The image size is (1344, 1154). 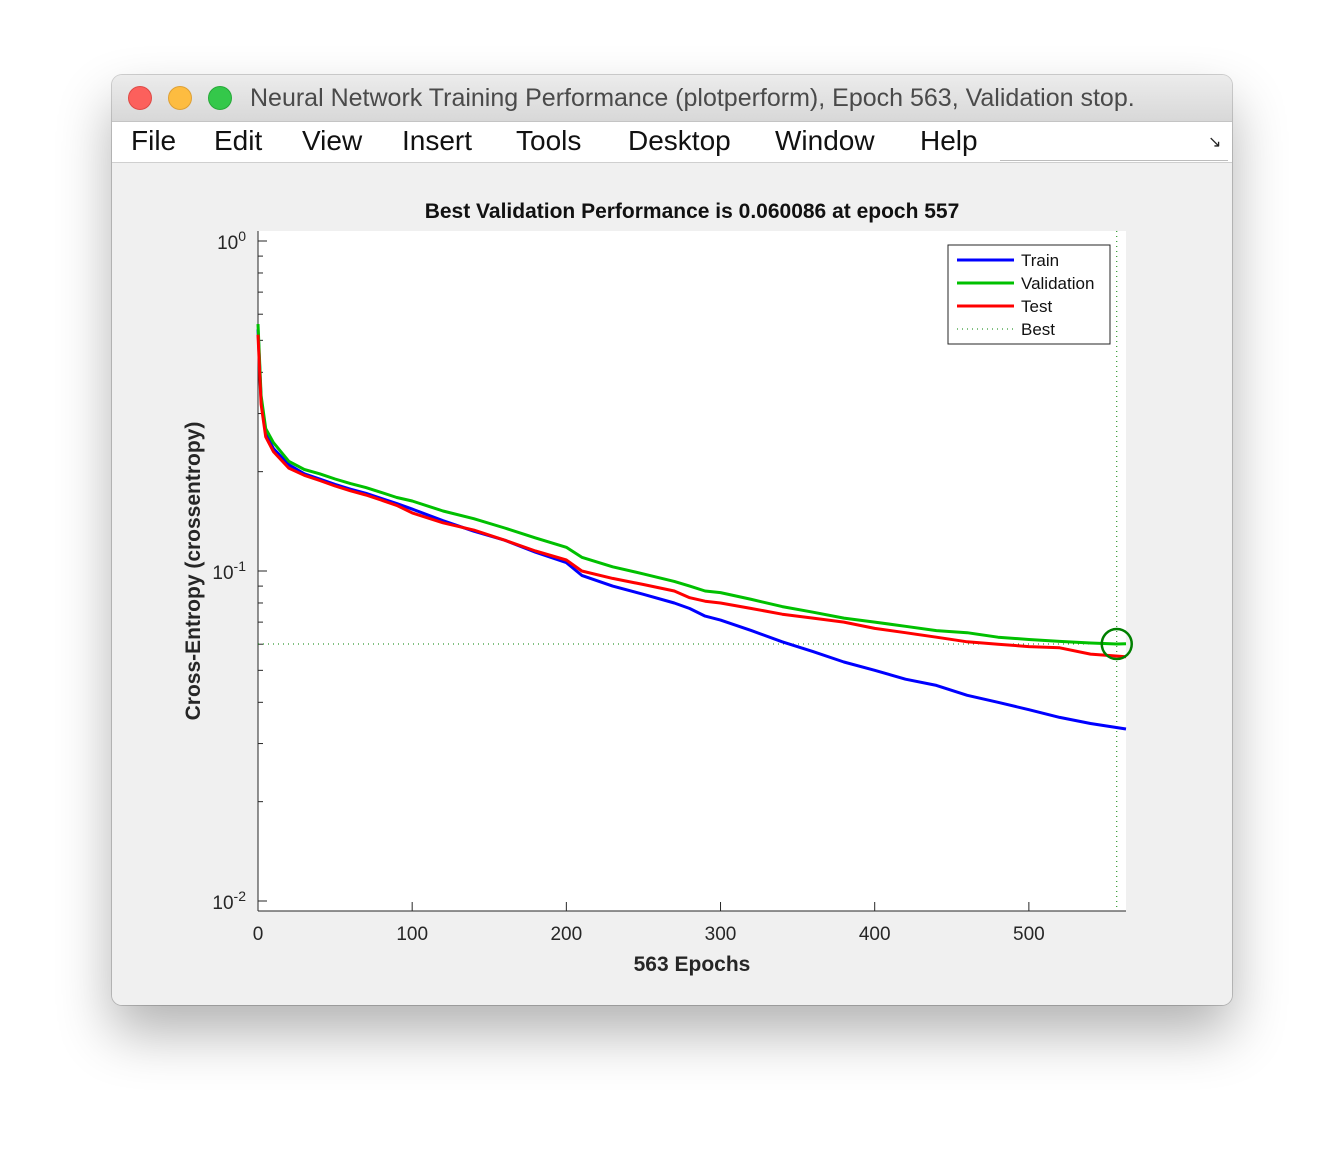 I want to click on y-ticks: 10⁻² 10⁻¹ 10⁰, so click(x=239, y=571).